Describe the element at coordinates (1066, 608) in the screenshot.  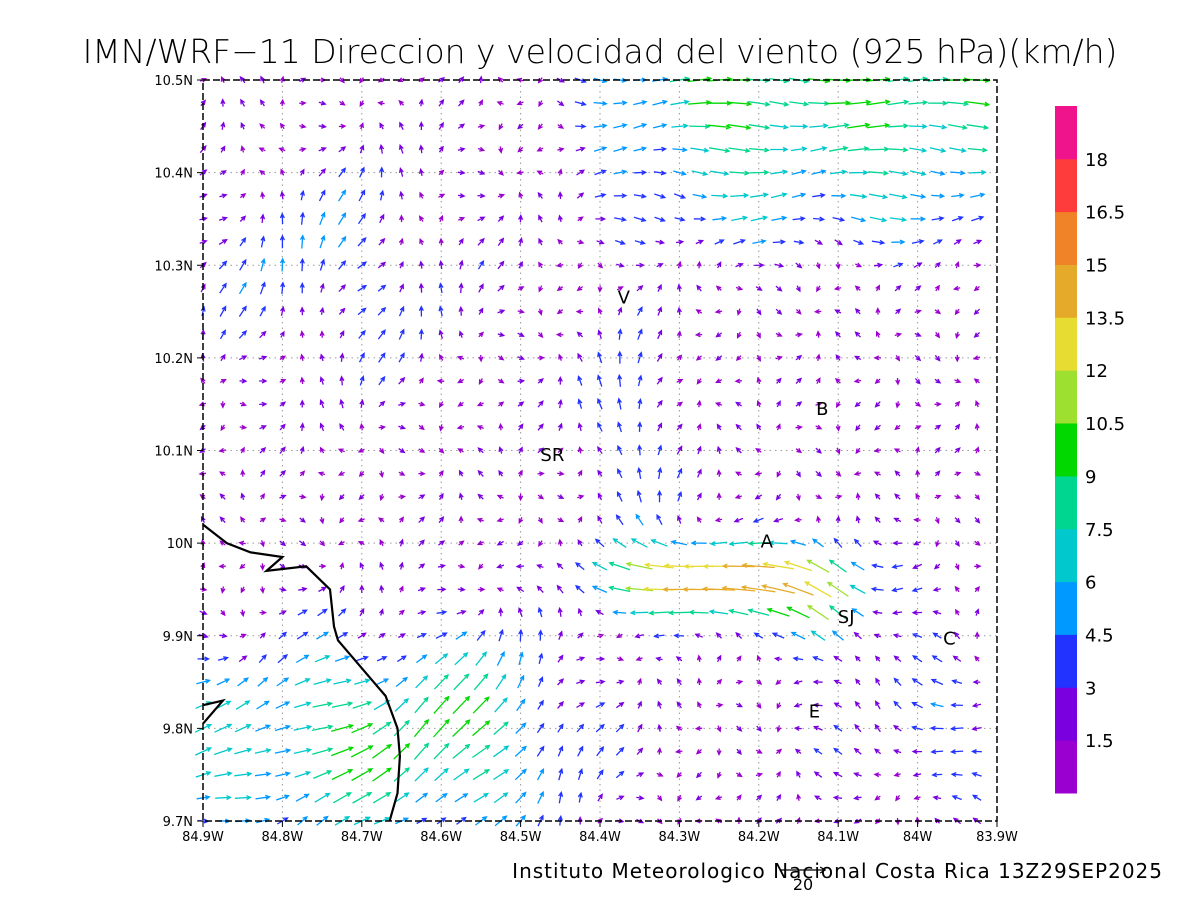
I see `colorbar-swatch` at that location.